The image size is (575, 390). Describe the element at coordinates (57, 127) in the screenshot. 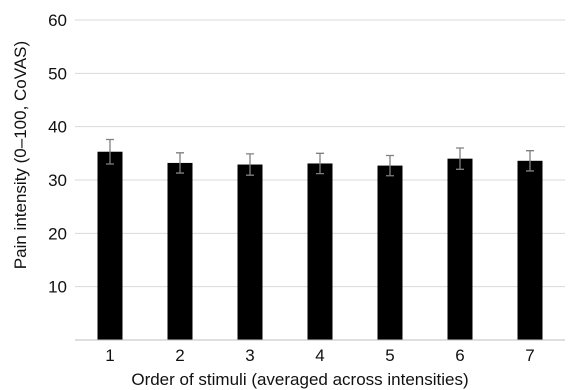

I see `y-tick-label: 40` at that location.